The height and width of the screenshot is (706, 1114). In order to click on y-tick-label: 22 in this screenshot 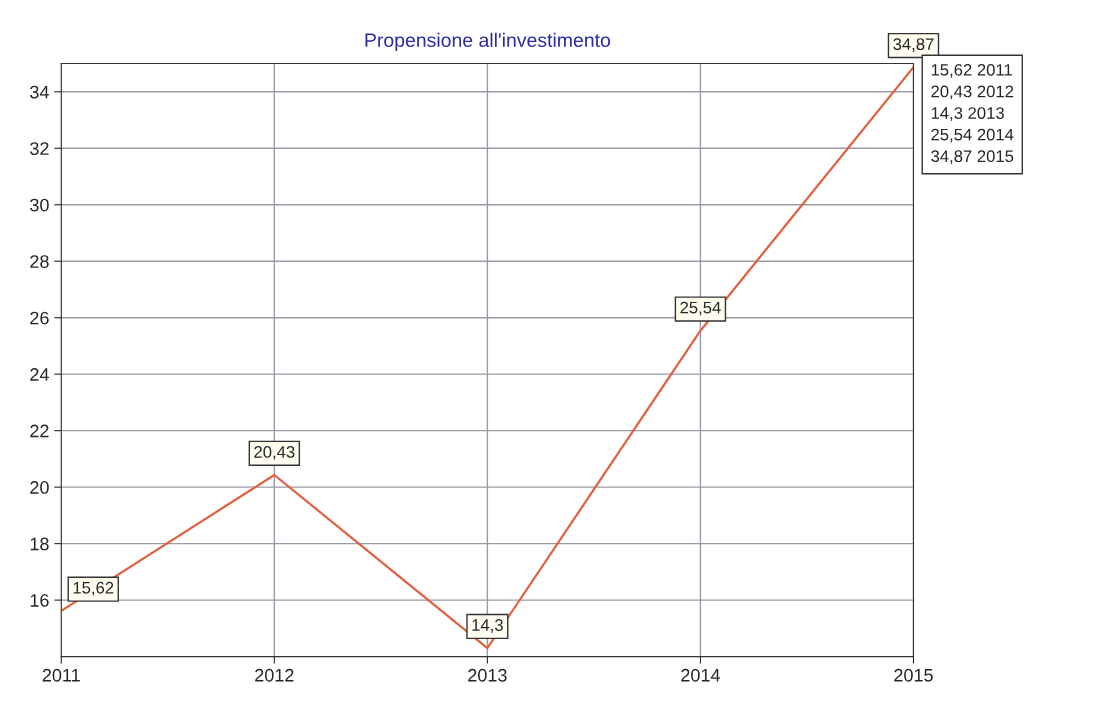, I will do `click(39, 431)`.